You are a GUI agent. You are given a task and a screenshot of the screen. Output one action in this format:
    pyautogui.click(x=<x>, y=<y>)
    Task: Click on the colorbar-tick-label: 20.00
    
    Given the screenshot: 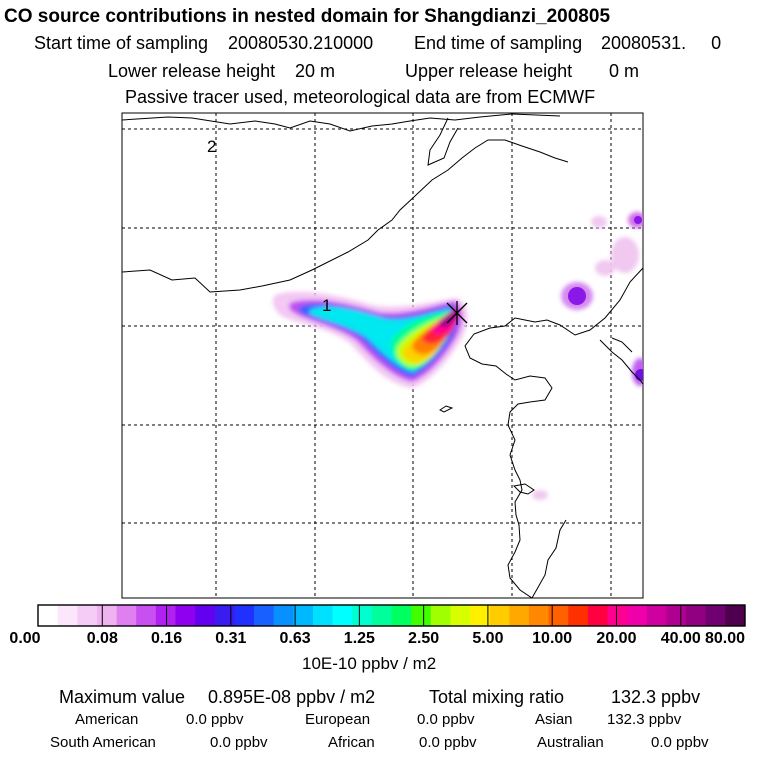 What is the action you would take?
    pyautogui.click(x=616, y=638)
    